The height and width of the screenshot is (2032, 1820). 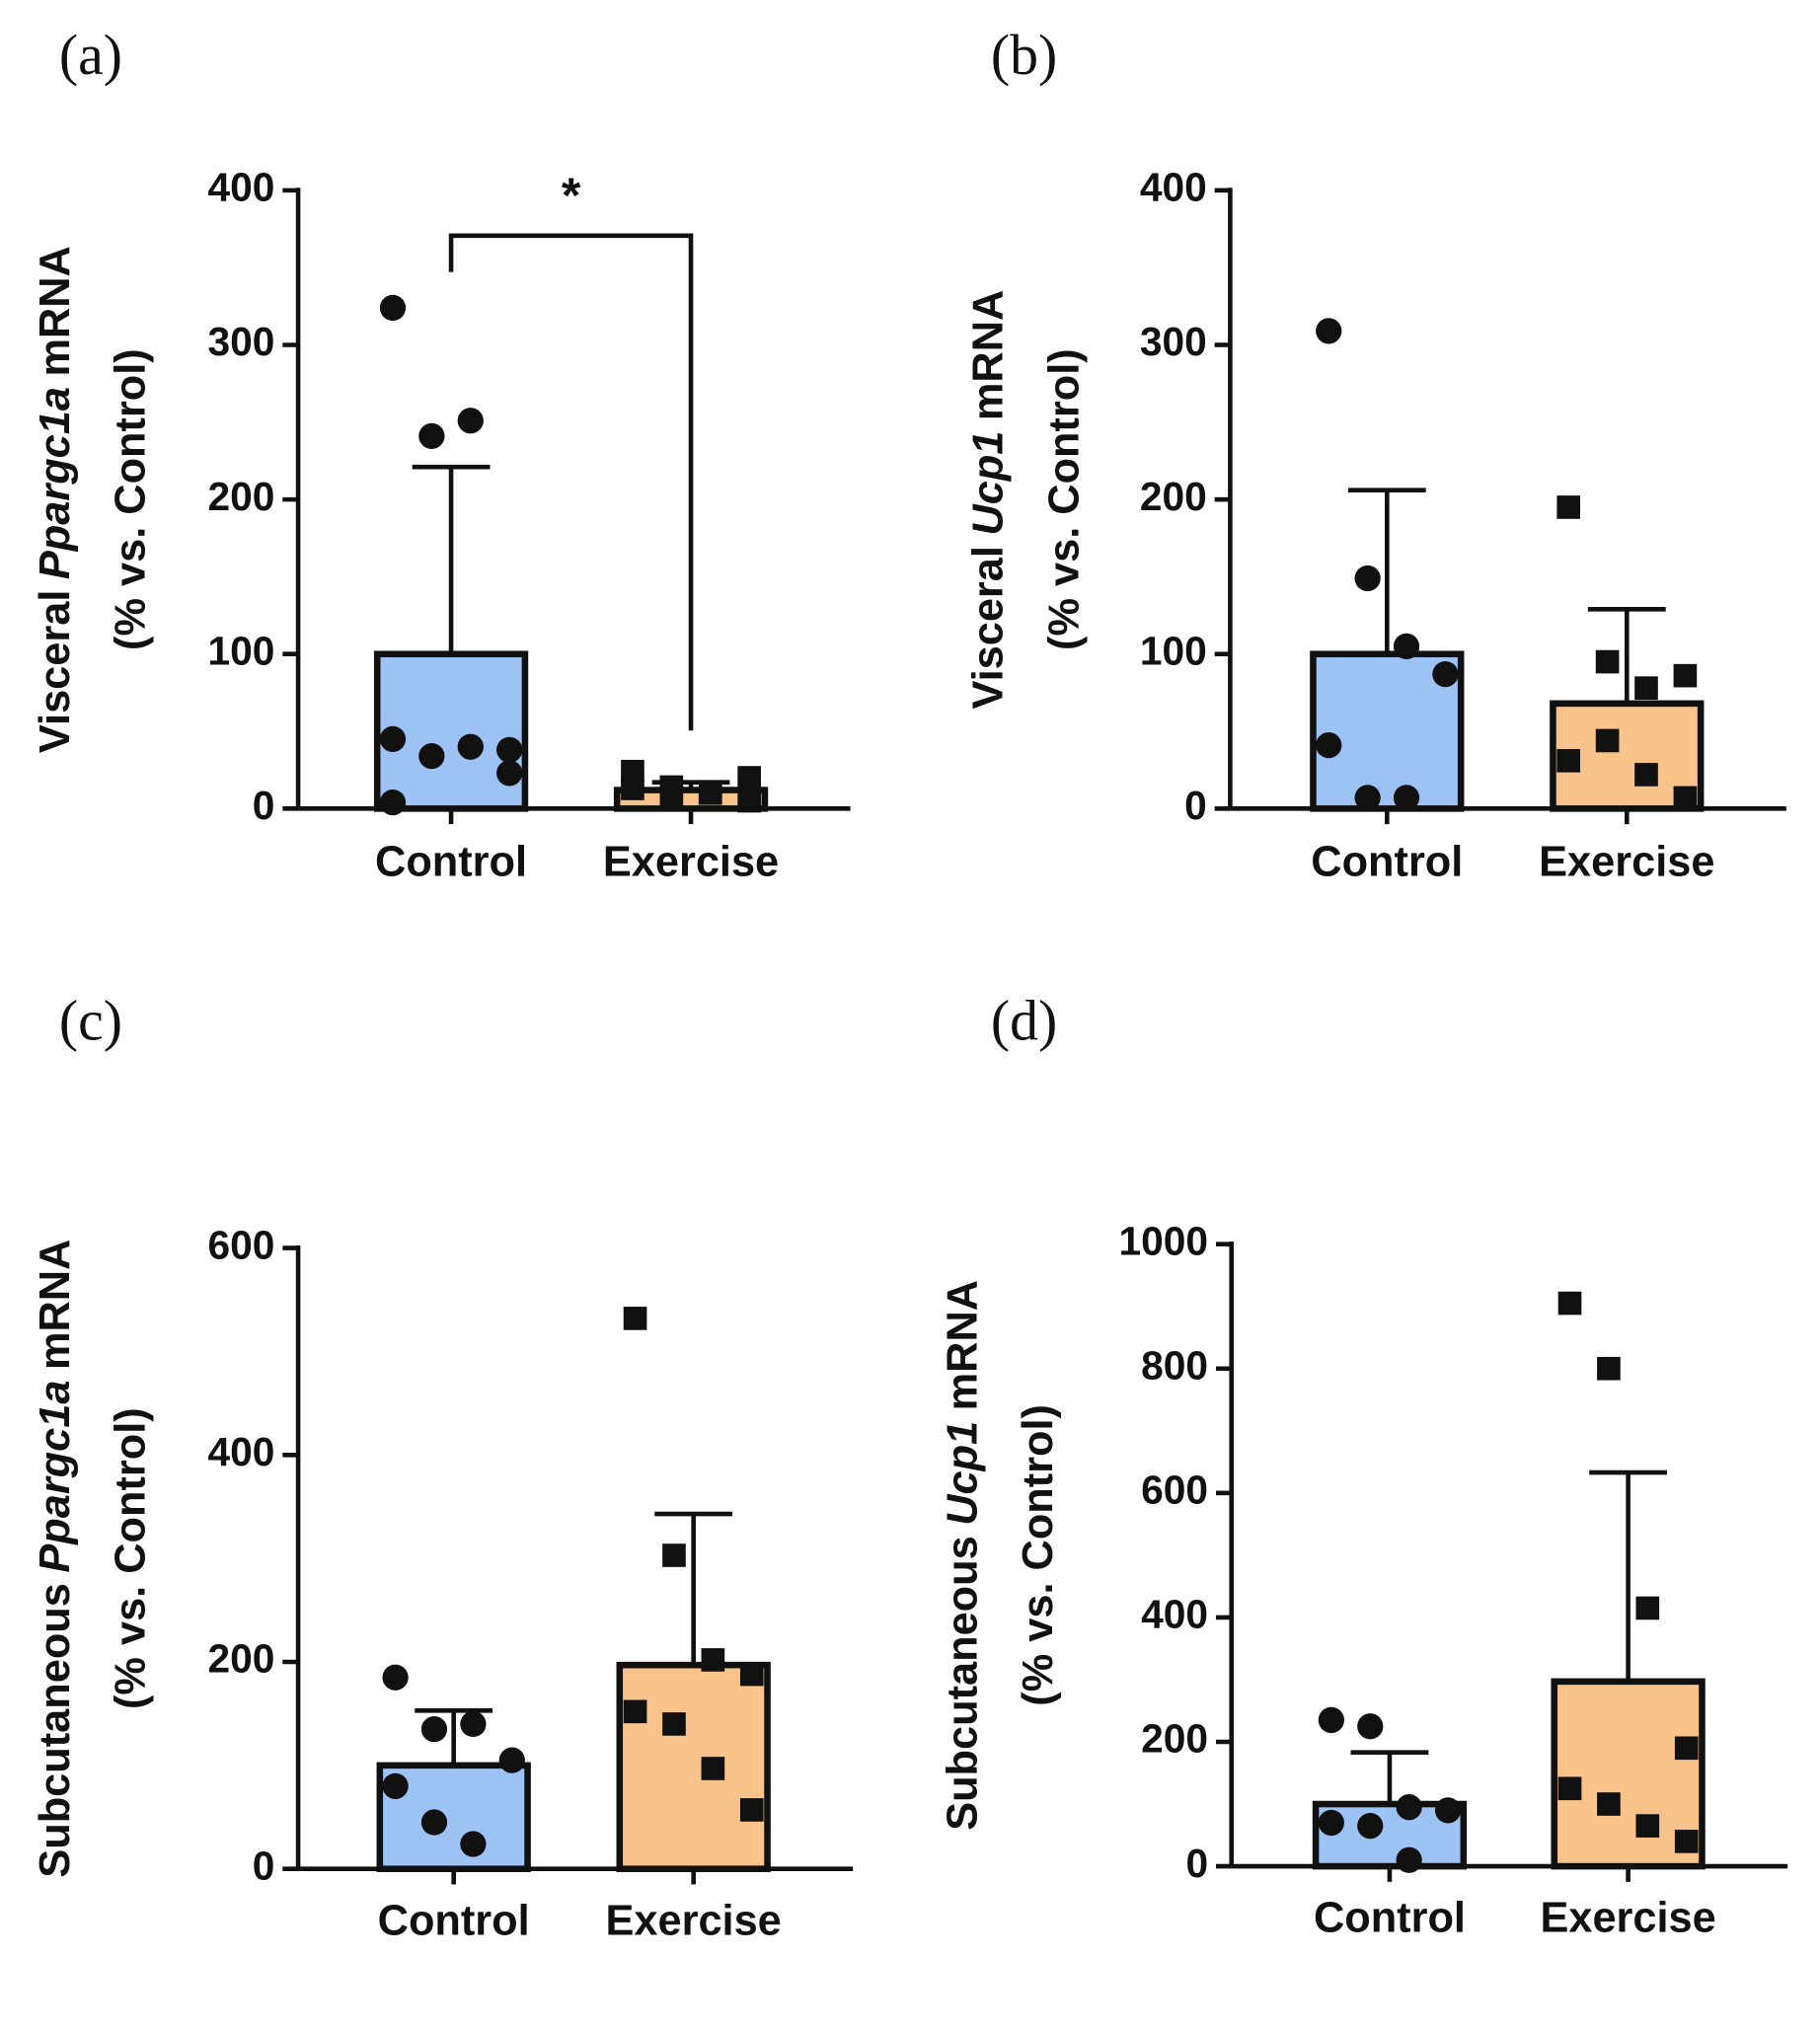 I want to click on y-axis-label: Subcutaneous Ucp1 mRNA, so click(x=963, y=1555).